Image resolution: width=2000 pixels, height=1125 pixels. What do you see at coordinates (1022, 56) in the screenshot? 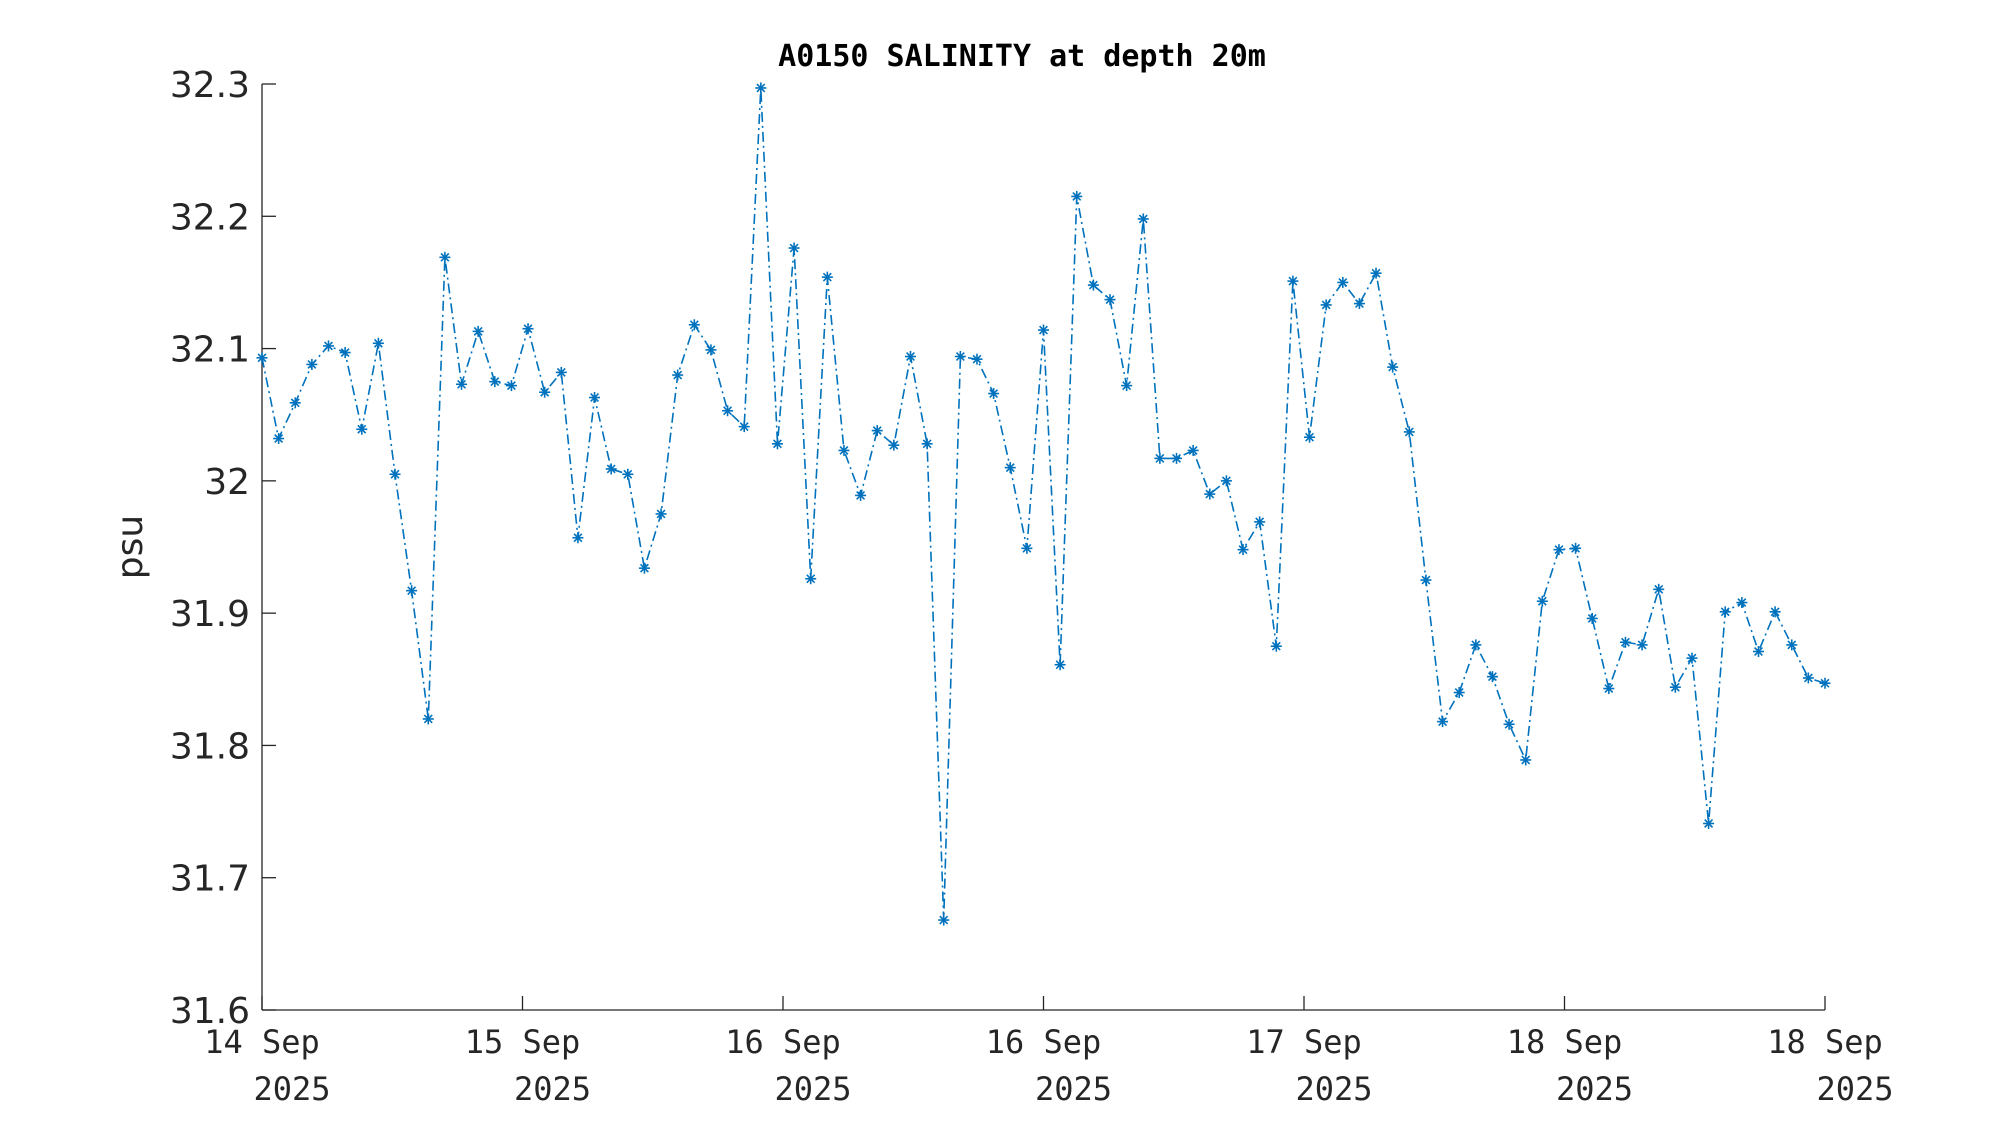
I see `chart-title: A0150 SALINITY at depth 20m` at bounding box center [1022, 56].